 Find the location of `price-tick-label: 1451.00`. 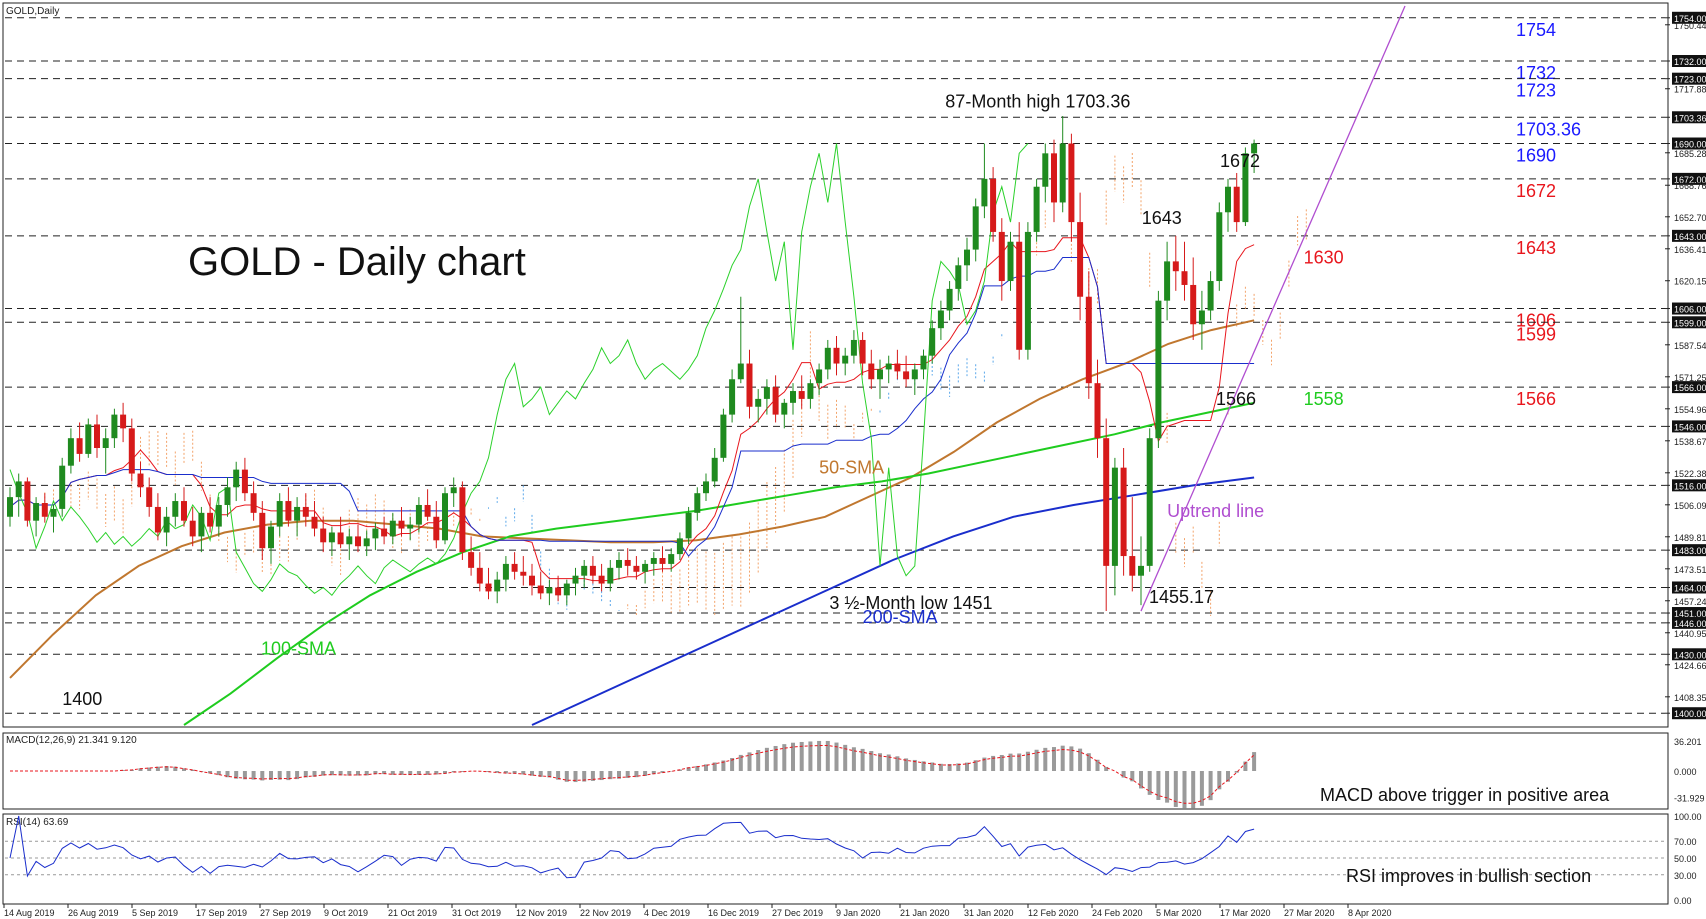

price-tick-label: 1451.00 is located at coordinates (1690, 614).